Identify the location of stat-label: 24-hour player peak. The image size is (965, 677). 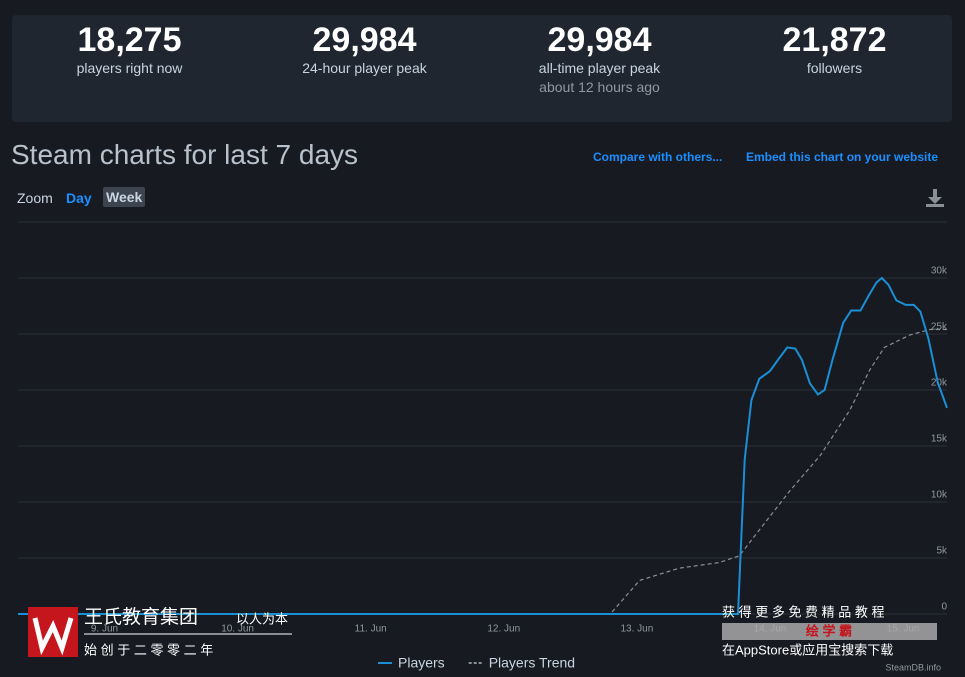
(364, 68).